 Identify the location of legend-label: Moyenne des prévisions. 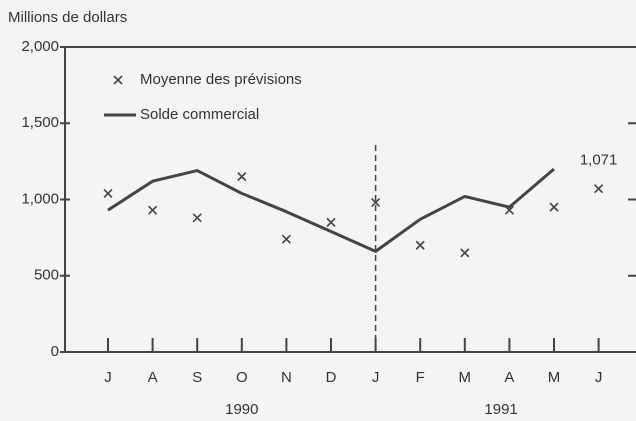
(221, 79).